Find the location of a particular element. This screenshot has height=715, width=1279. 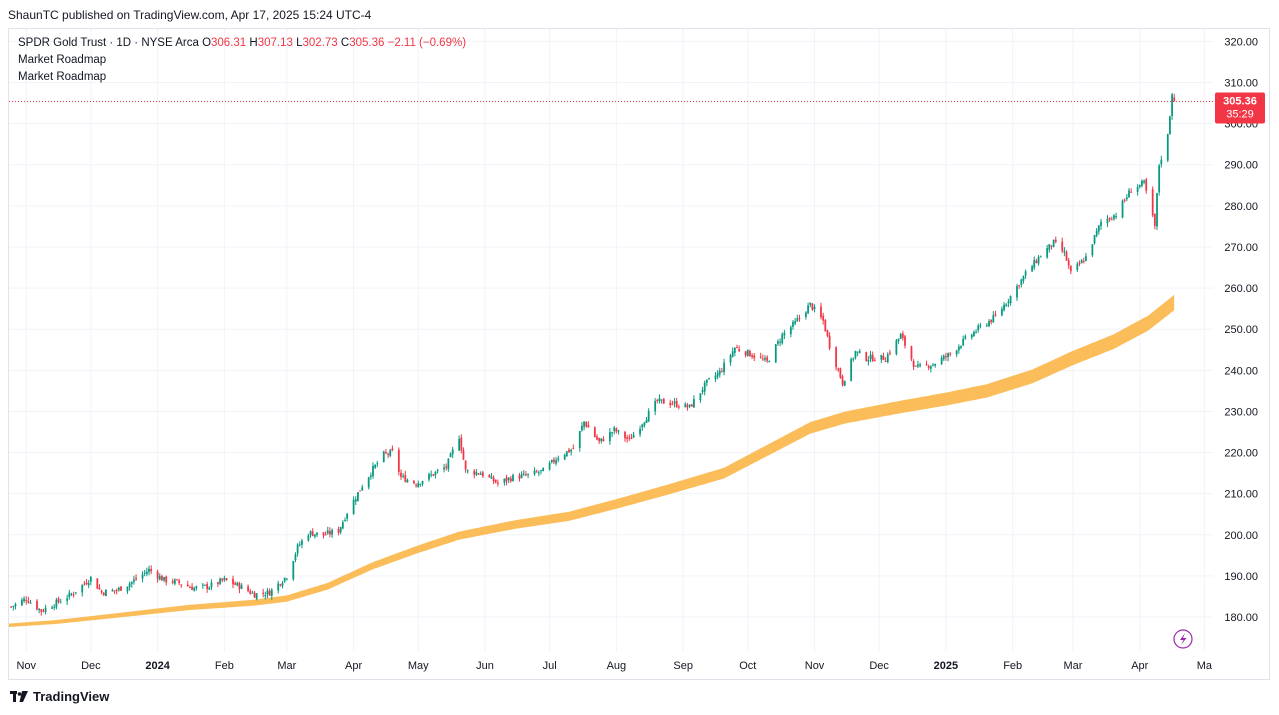

indicator-row-1: Market Roadmap is located at coordinates (62, 60).